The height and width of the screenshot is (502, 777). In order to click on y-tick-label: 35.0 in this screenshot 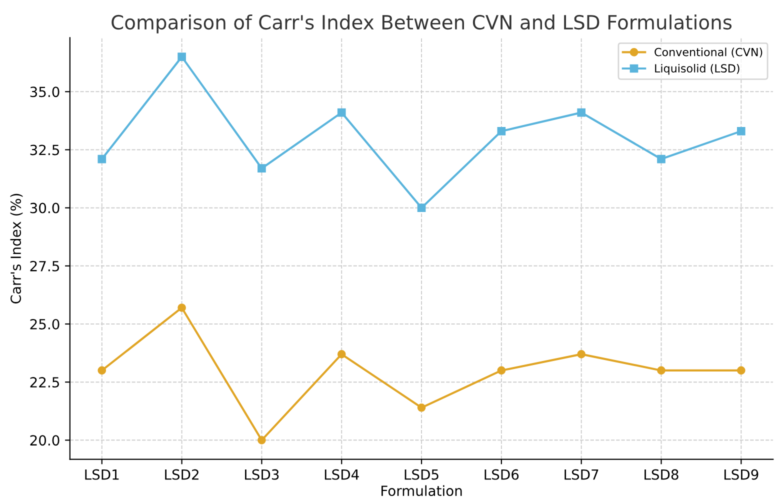, I will do `click(45, 92)`.